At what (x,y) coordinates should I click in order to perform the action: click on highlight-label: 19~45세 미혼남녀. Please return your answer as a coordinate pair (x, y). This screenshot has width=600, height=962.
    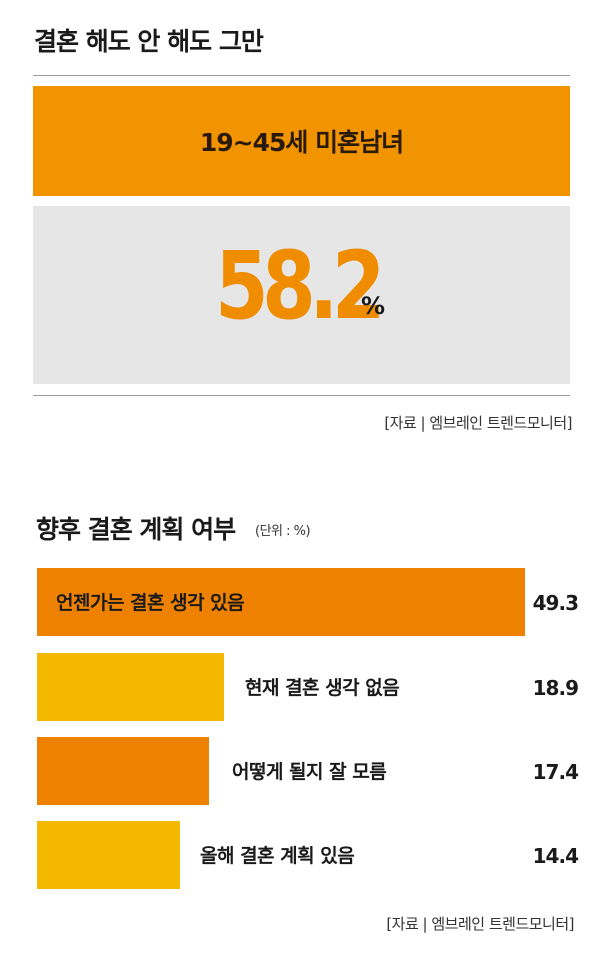
    Looking at the image, I should click on (301, 142).